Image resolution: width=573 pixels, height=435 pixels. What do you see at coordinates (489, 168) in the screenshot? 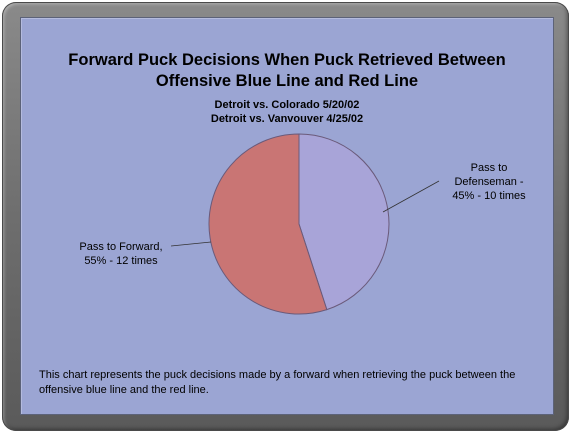
I see `slice-label-defenseman-line-1: Pass to` at bounding box center [489, 168].